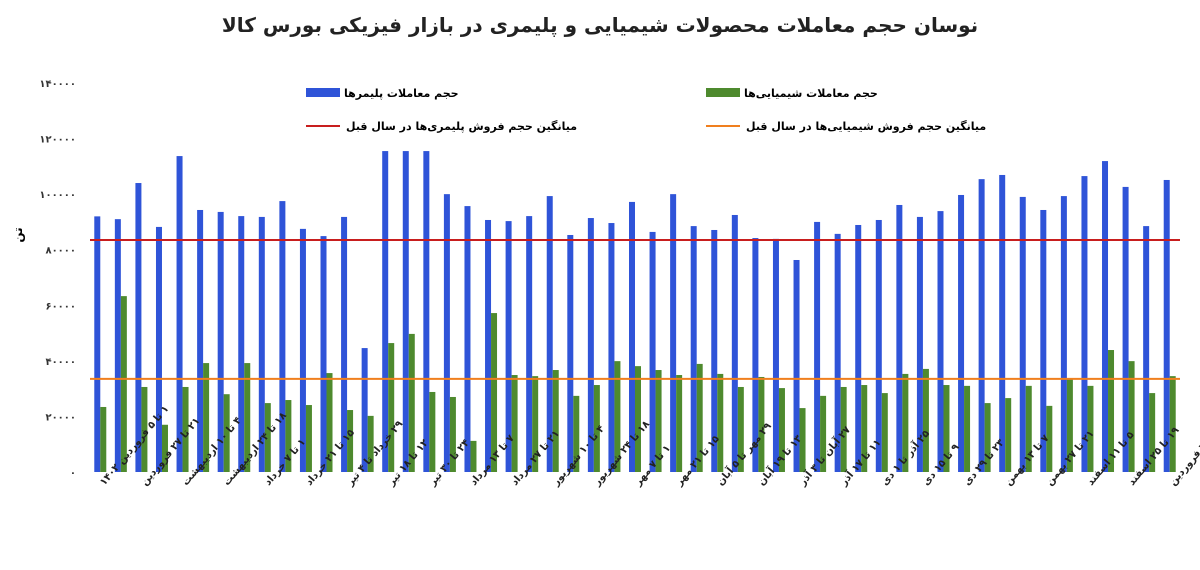 This screenshot has height=570, width=1200. I want to click on legend-label: حجم معاملات شیمیایی‌ها, so click(811, 93).